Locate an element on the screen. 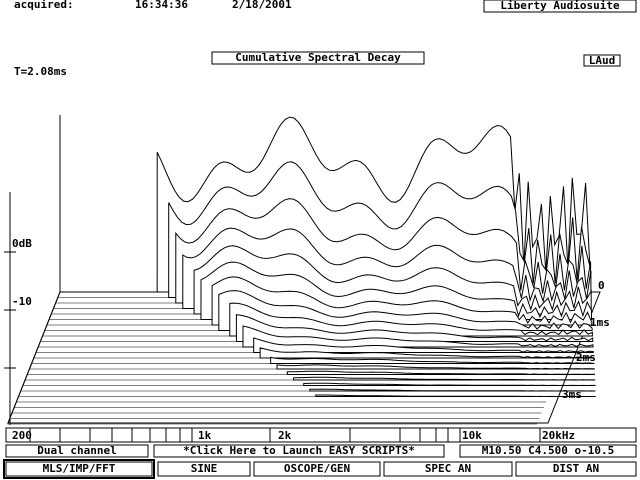 This screenshot has width=640, height=480. back-wall is located at coordinates (34, 269).